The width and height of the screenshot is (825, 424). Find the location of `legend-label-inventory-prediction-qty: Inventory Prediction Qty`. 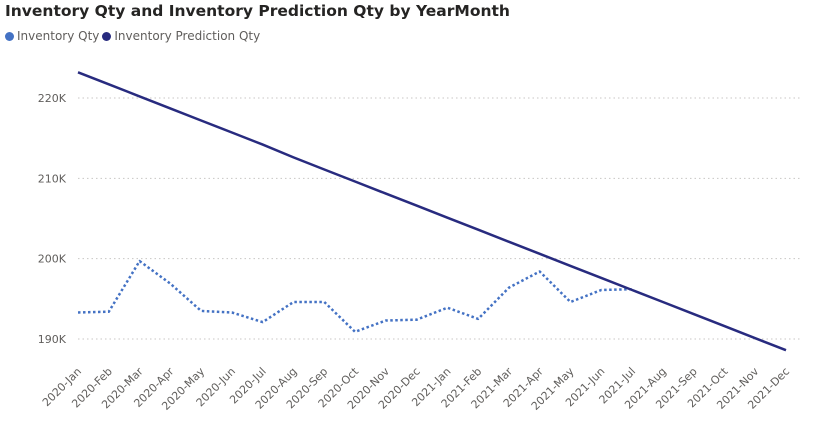

legend-label-inventory-prediction-qty: Inventory Prediction Qty is located at coordinates (187, 36).